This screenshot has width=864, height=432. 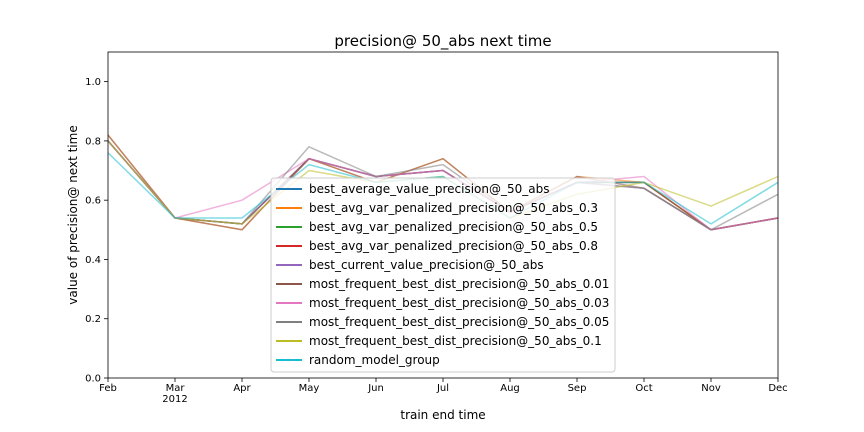 What do you see at coordinates (93, 379) in the screenshot?
I see `y-tick-label: 0.0` at bounding box center [93, 379].